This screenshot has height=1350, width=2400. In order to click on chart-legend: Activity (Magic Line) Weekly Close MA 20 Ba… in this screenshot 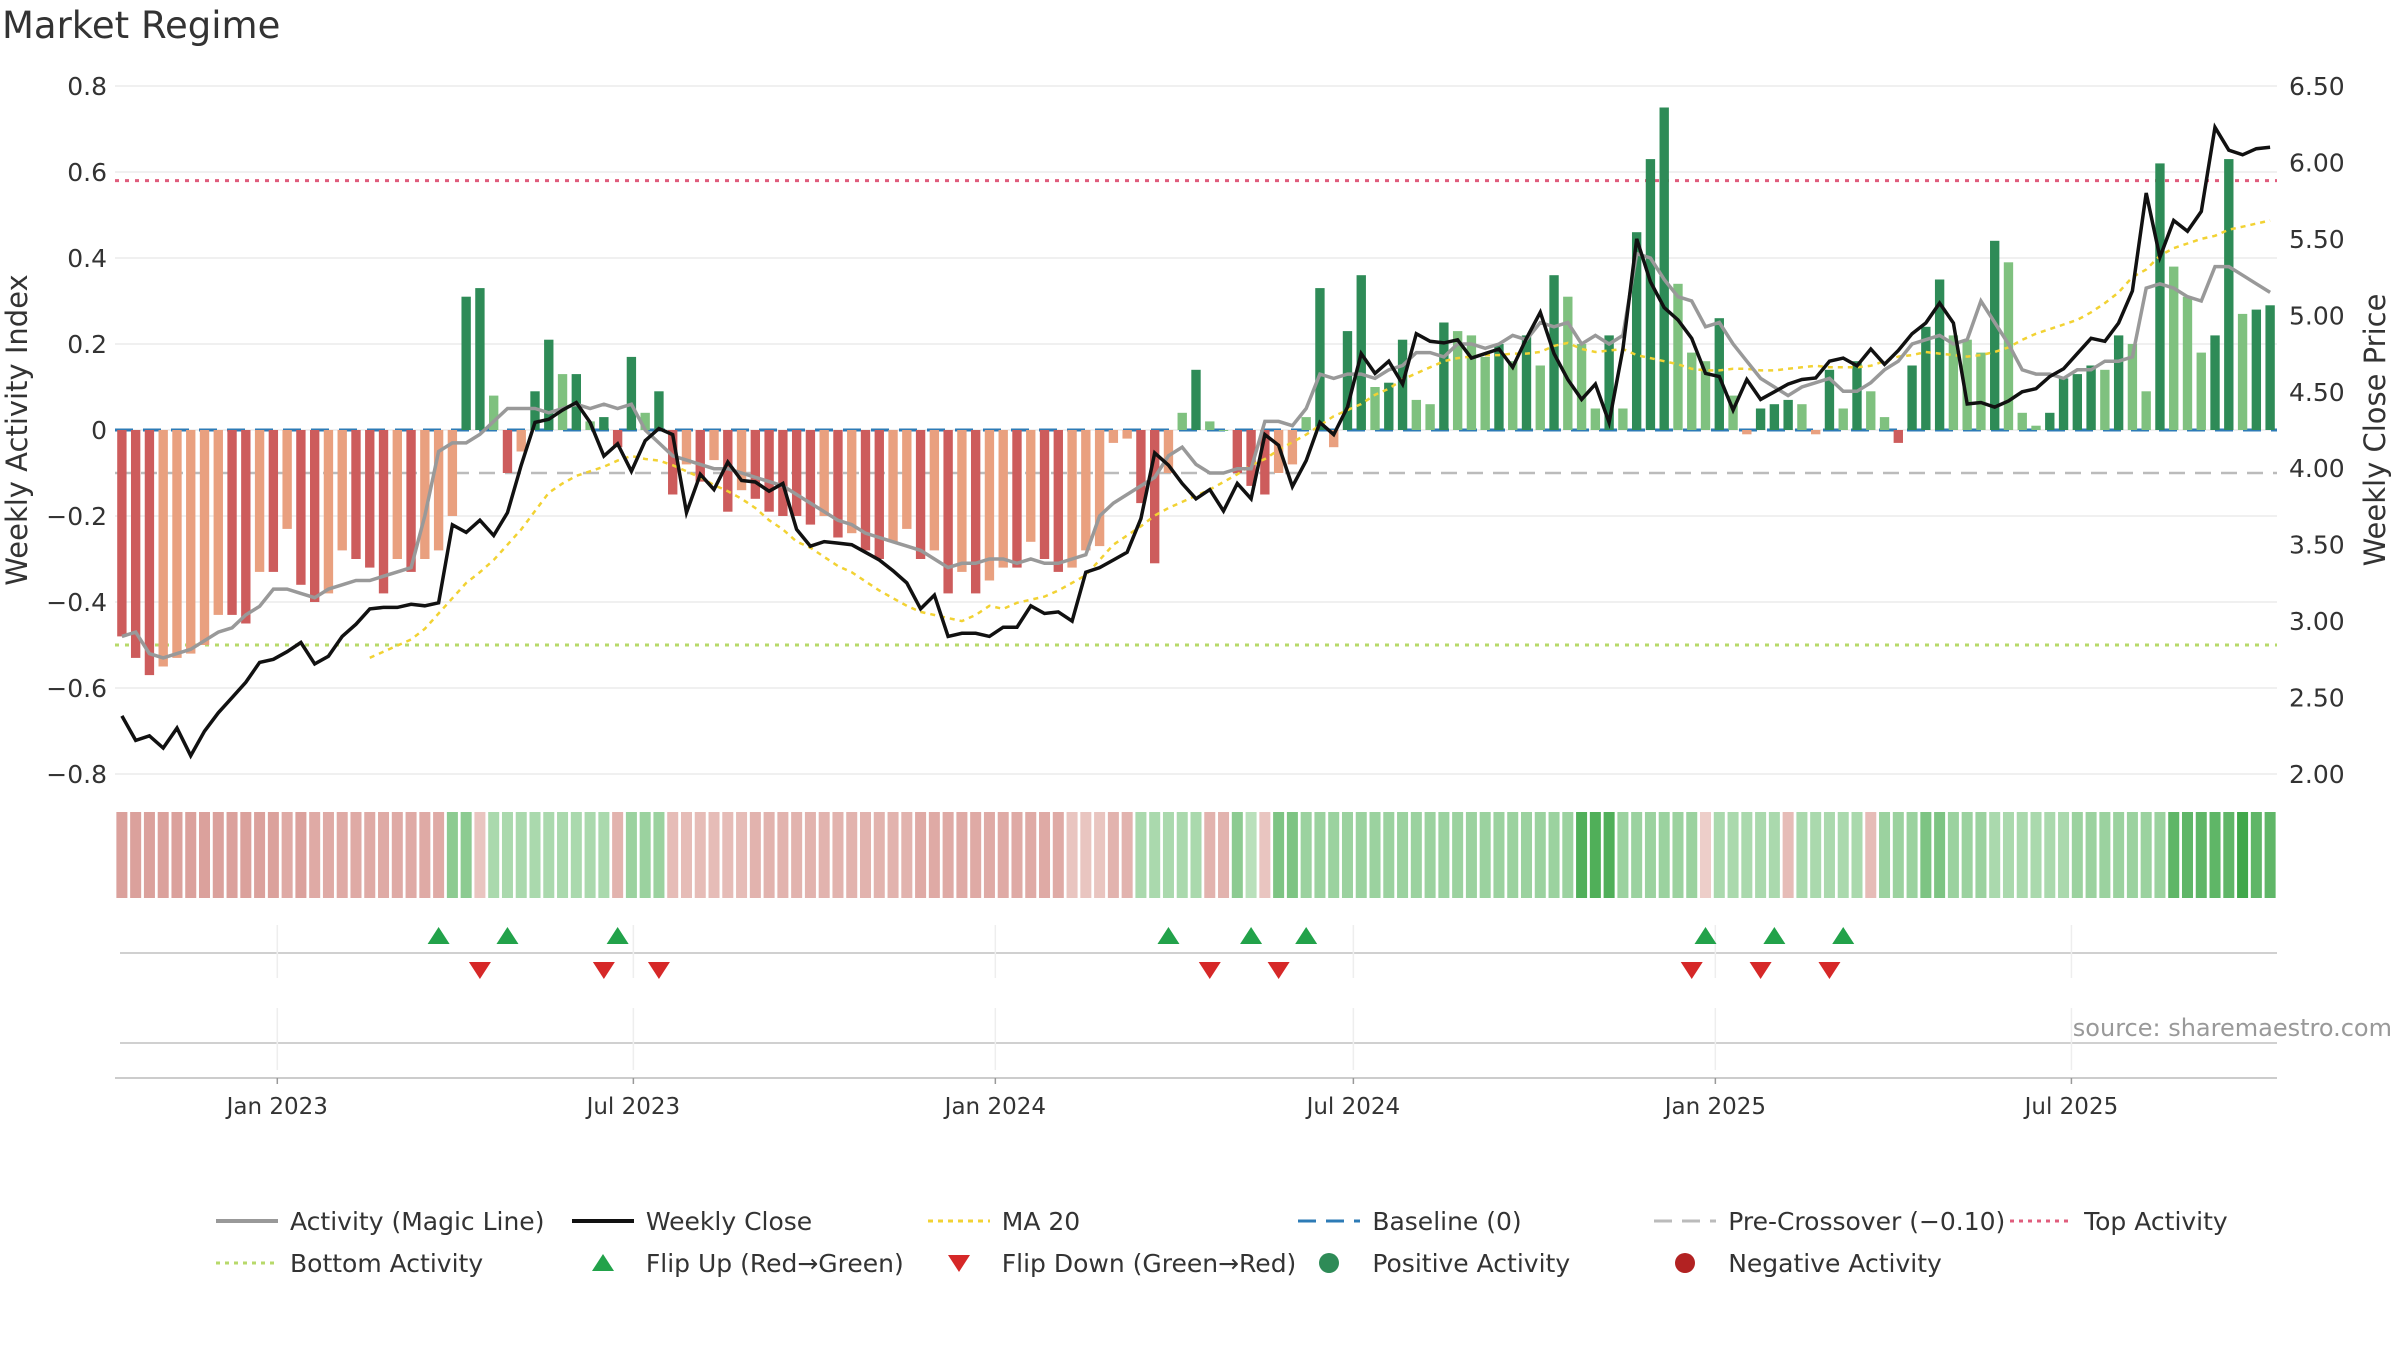, I will do `click(1289, 1242)`.